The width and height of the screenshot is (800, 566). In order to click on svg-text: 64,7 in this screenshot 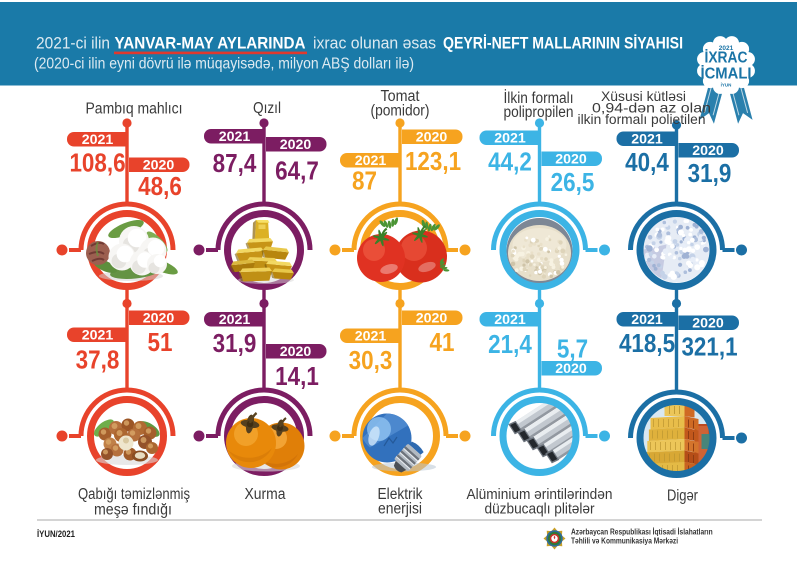, I will do `click(297, 171)`.